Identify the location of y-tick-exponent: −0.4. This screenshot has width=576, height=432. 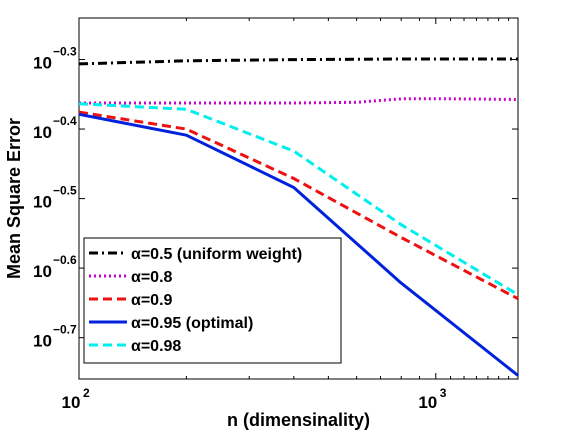
(65, 121).